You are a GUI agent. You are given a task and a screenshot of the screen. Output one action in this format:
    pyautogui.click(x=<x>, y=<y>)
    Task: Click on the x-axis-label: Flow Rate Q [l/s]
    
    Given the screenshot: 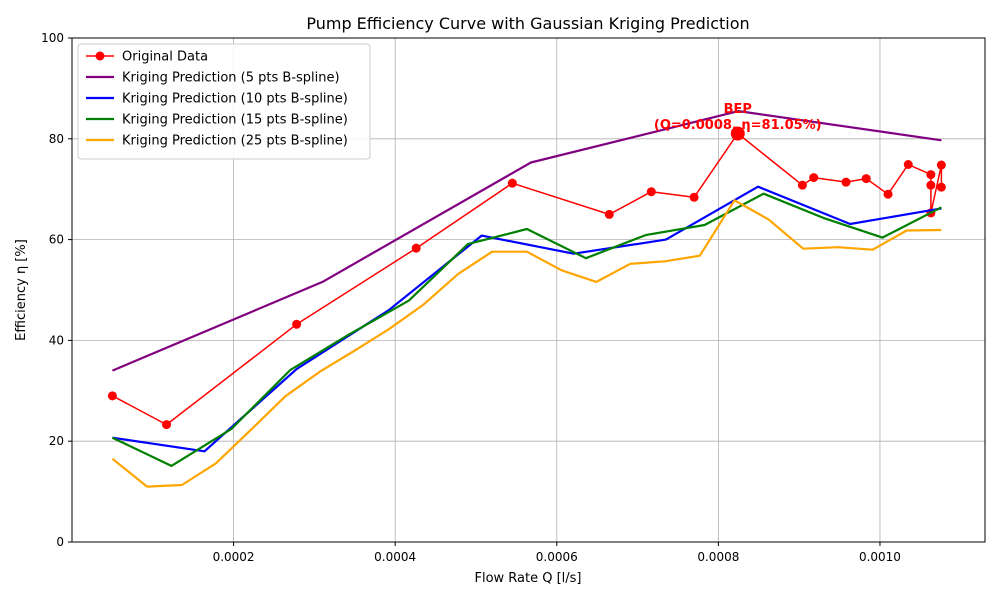 What is the action you would take?
    pyautogui.click(x=527, y=578)
    